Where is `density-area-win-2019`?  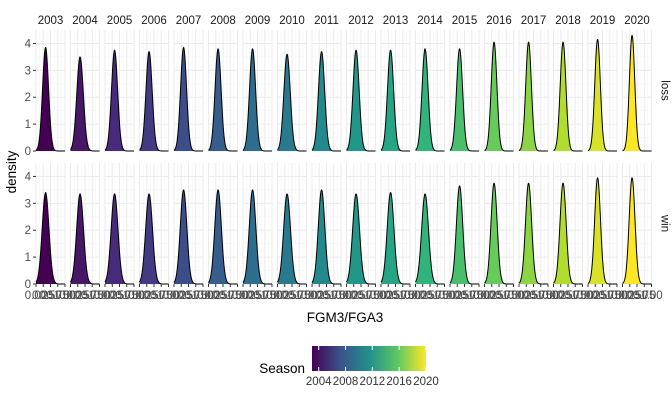
density-area-win-2019 is located at coordinates (602, 230).